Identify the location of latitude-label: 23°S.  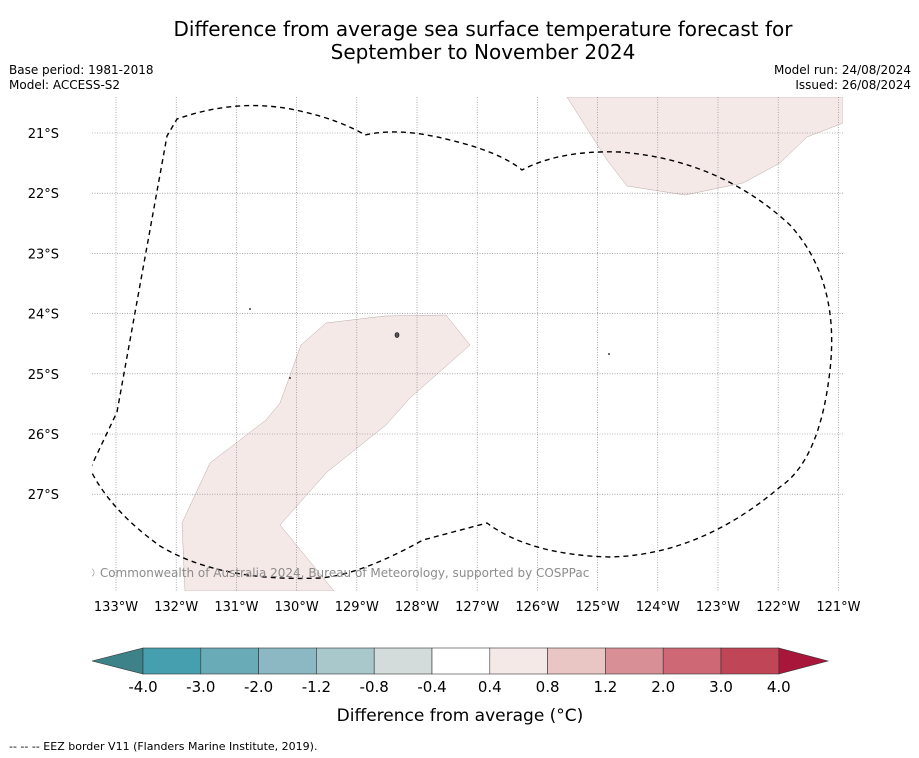
(43, 254).